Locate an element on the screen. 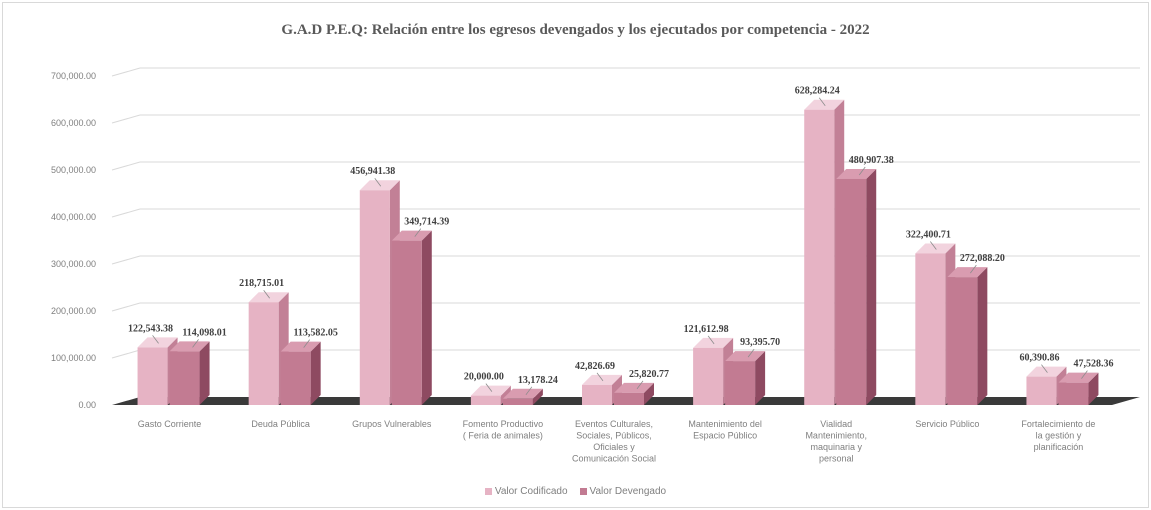 This screenshot has height=510, width=1151. x-tick-label: Vialidad is located at coordinates (836, 424).